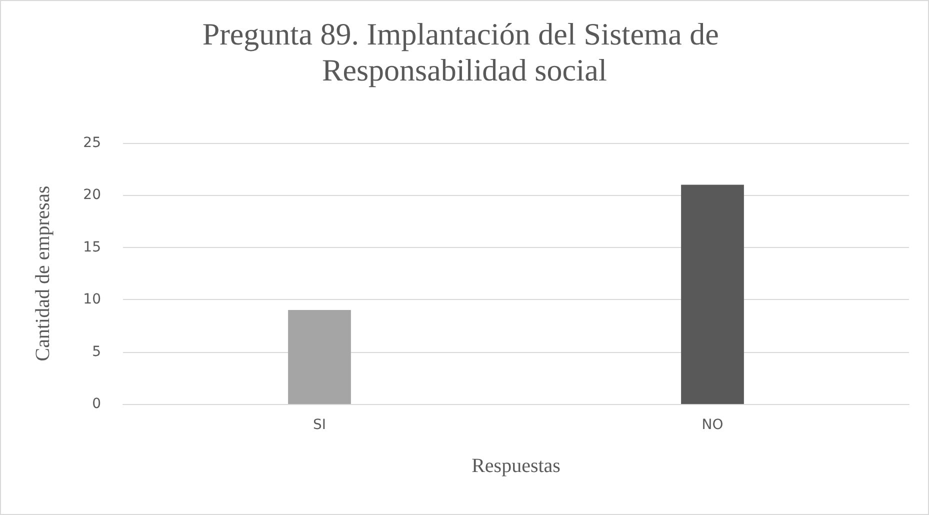  Describe the element at coordinates (516, 466) in the screenshot. I see `x-axis-title: Respuestas` at that location.